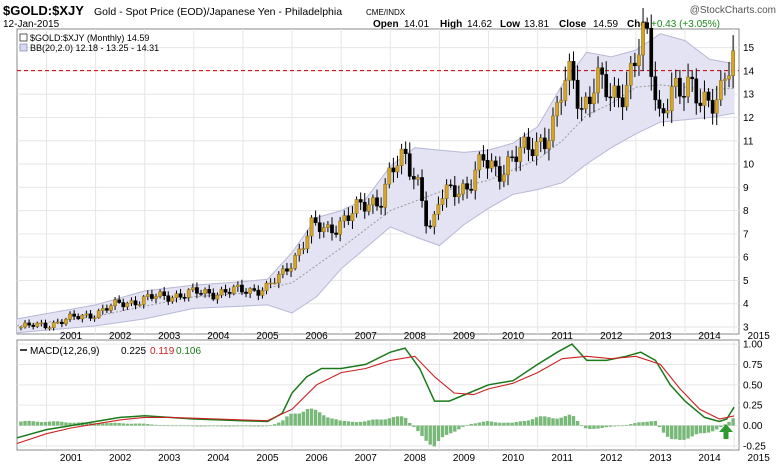 Image resolution: width=780 pixels, height=465 pixels. What do you see at coordinates (733, 10) in the screenshot?
I see `watermark: @StockCharts.com` at bounding box center [733, 10].